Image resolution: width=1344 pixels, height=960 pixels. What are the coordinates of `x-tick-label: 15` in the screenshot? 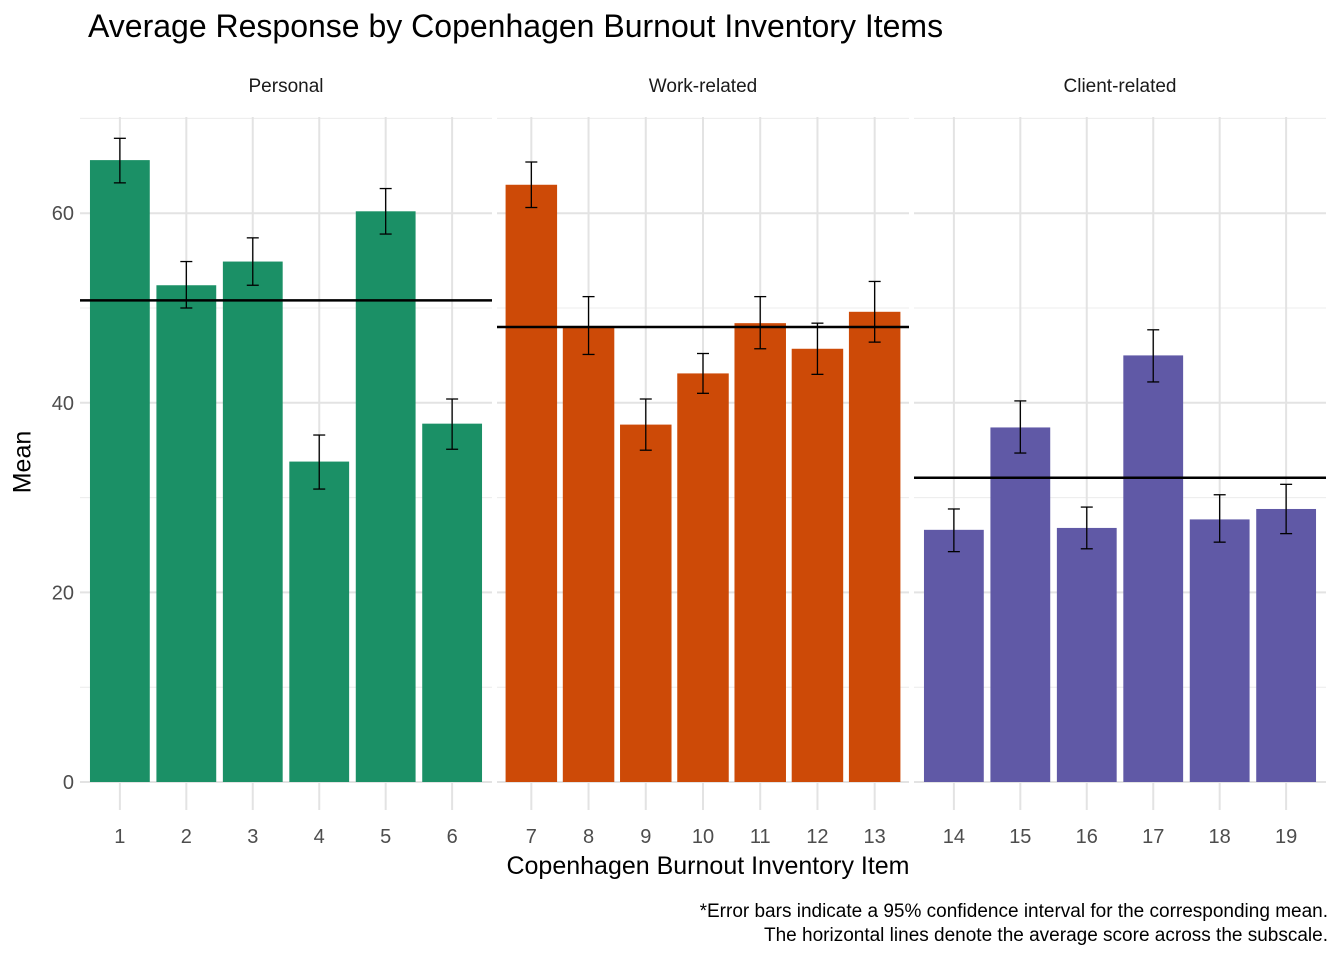 It's located at (1020, 837).